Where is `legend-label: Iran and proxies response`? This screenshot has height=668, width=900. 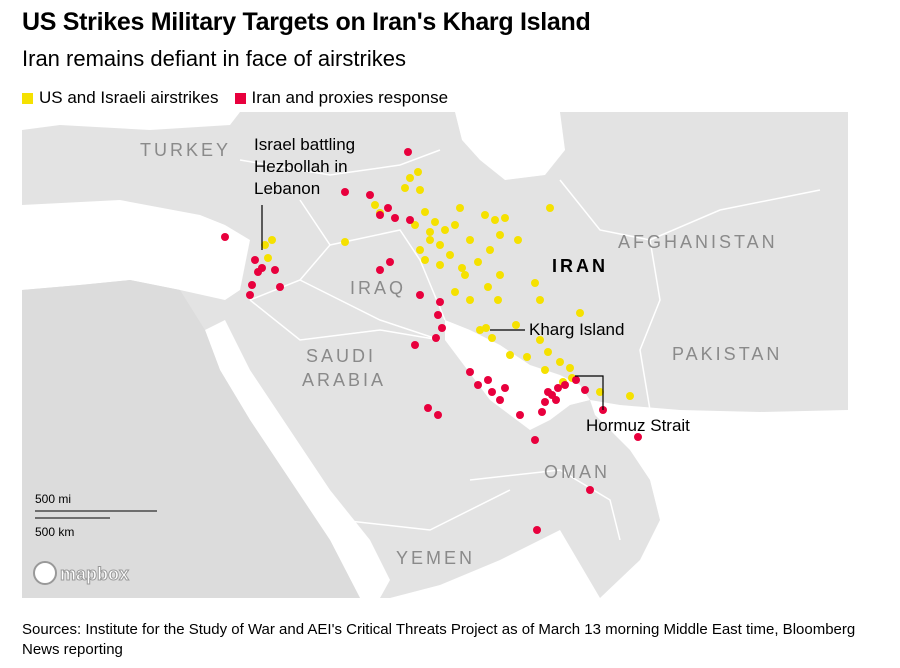
legend-label: Iran and proxies response is located at coordinates (350, 97).